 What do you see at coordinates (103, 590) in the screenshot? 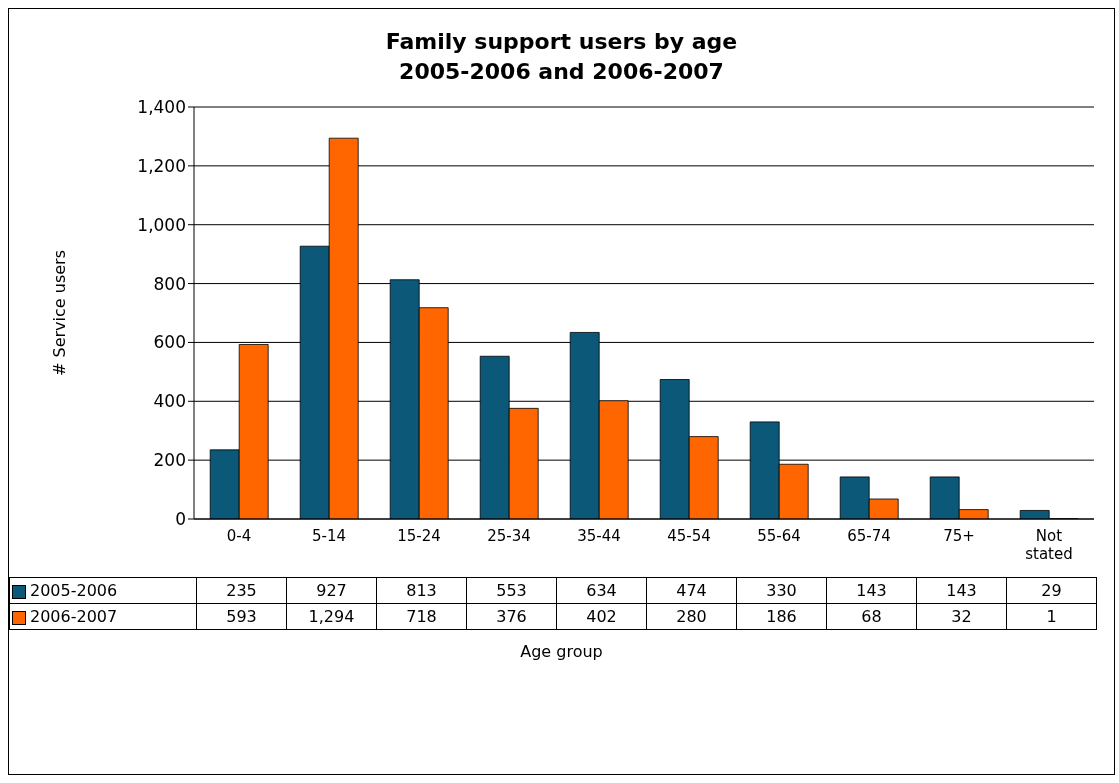
I see `legend-label: 2005-2006` at bounding box center [103, 590].